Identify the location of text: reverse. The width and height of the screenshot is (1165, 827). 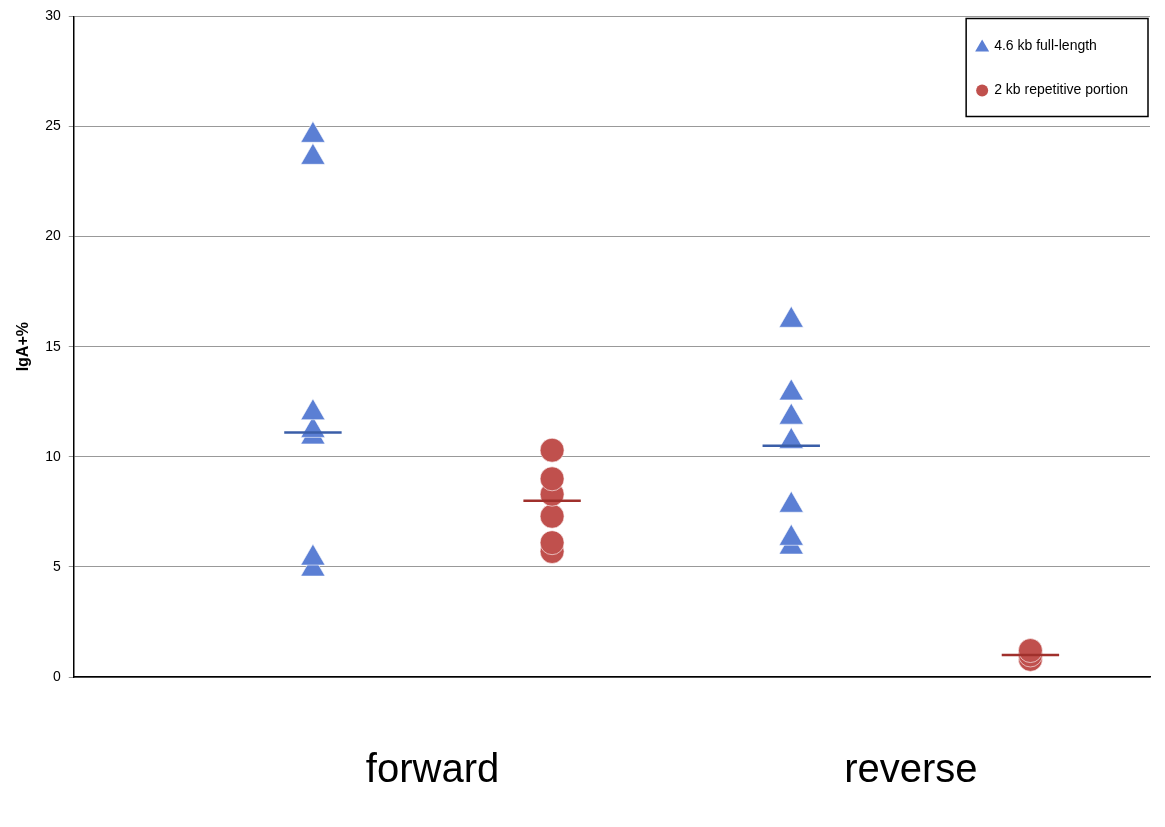
(911, 768).